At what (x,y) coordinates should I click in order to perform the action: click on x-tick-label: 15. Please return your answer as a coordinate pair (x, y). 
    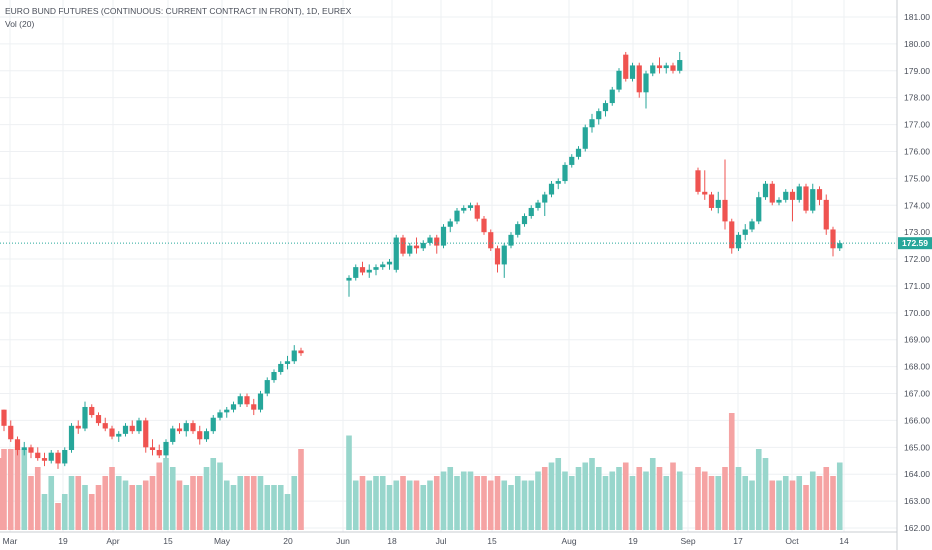
    Looking at the image, I should click on (492, 541).